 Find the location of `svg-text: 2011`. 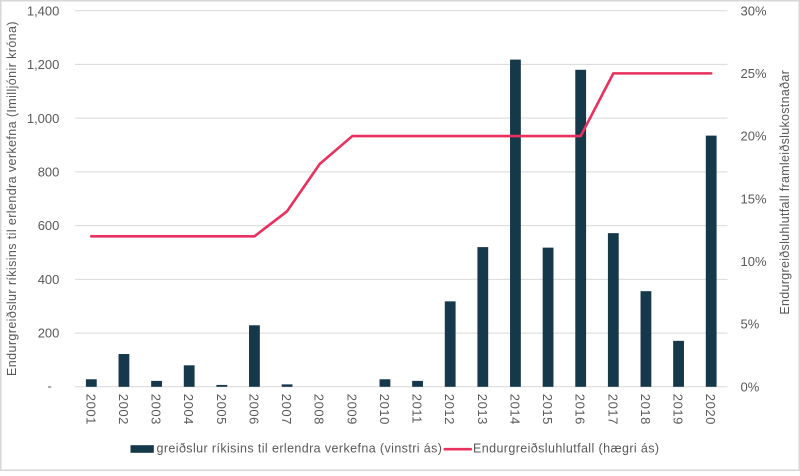

svg-text: 2011 is located at coordinates (417, 409).